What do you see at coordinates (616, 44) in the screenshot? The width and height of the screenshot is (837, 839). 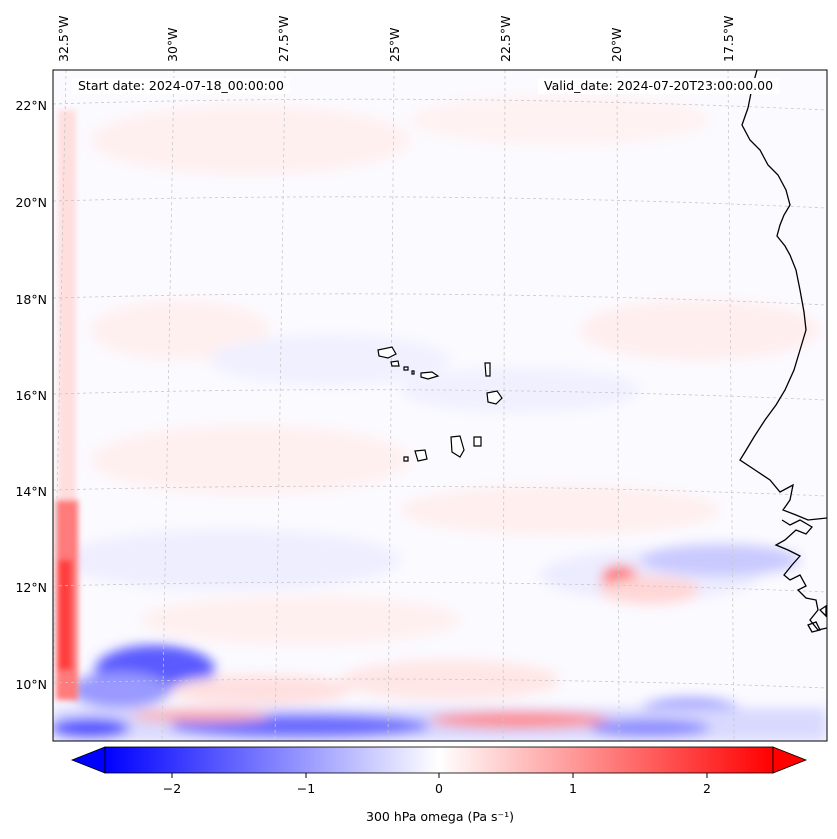 I see `lon-label-6: 20°W` at bounding box center [616, 44].